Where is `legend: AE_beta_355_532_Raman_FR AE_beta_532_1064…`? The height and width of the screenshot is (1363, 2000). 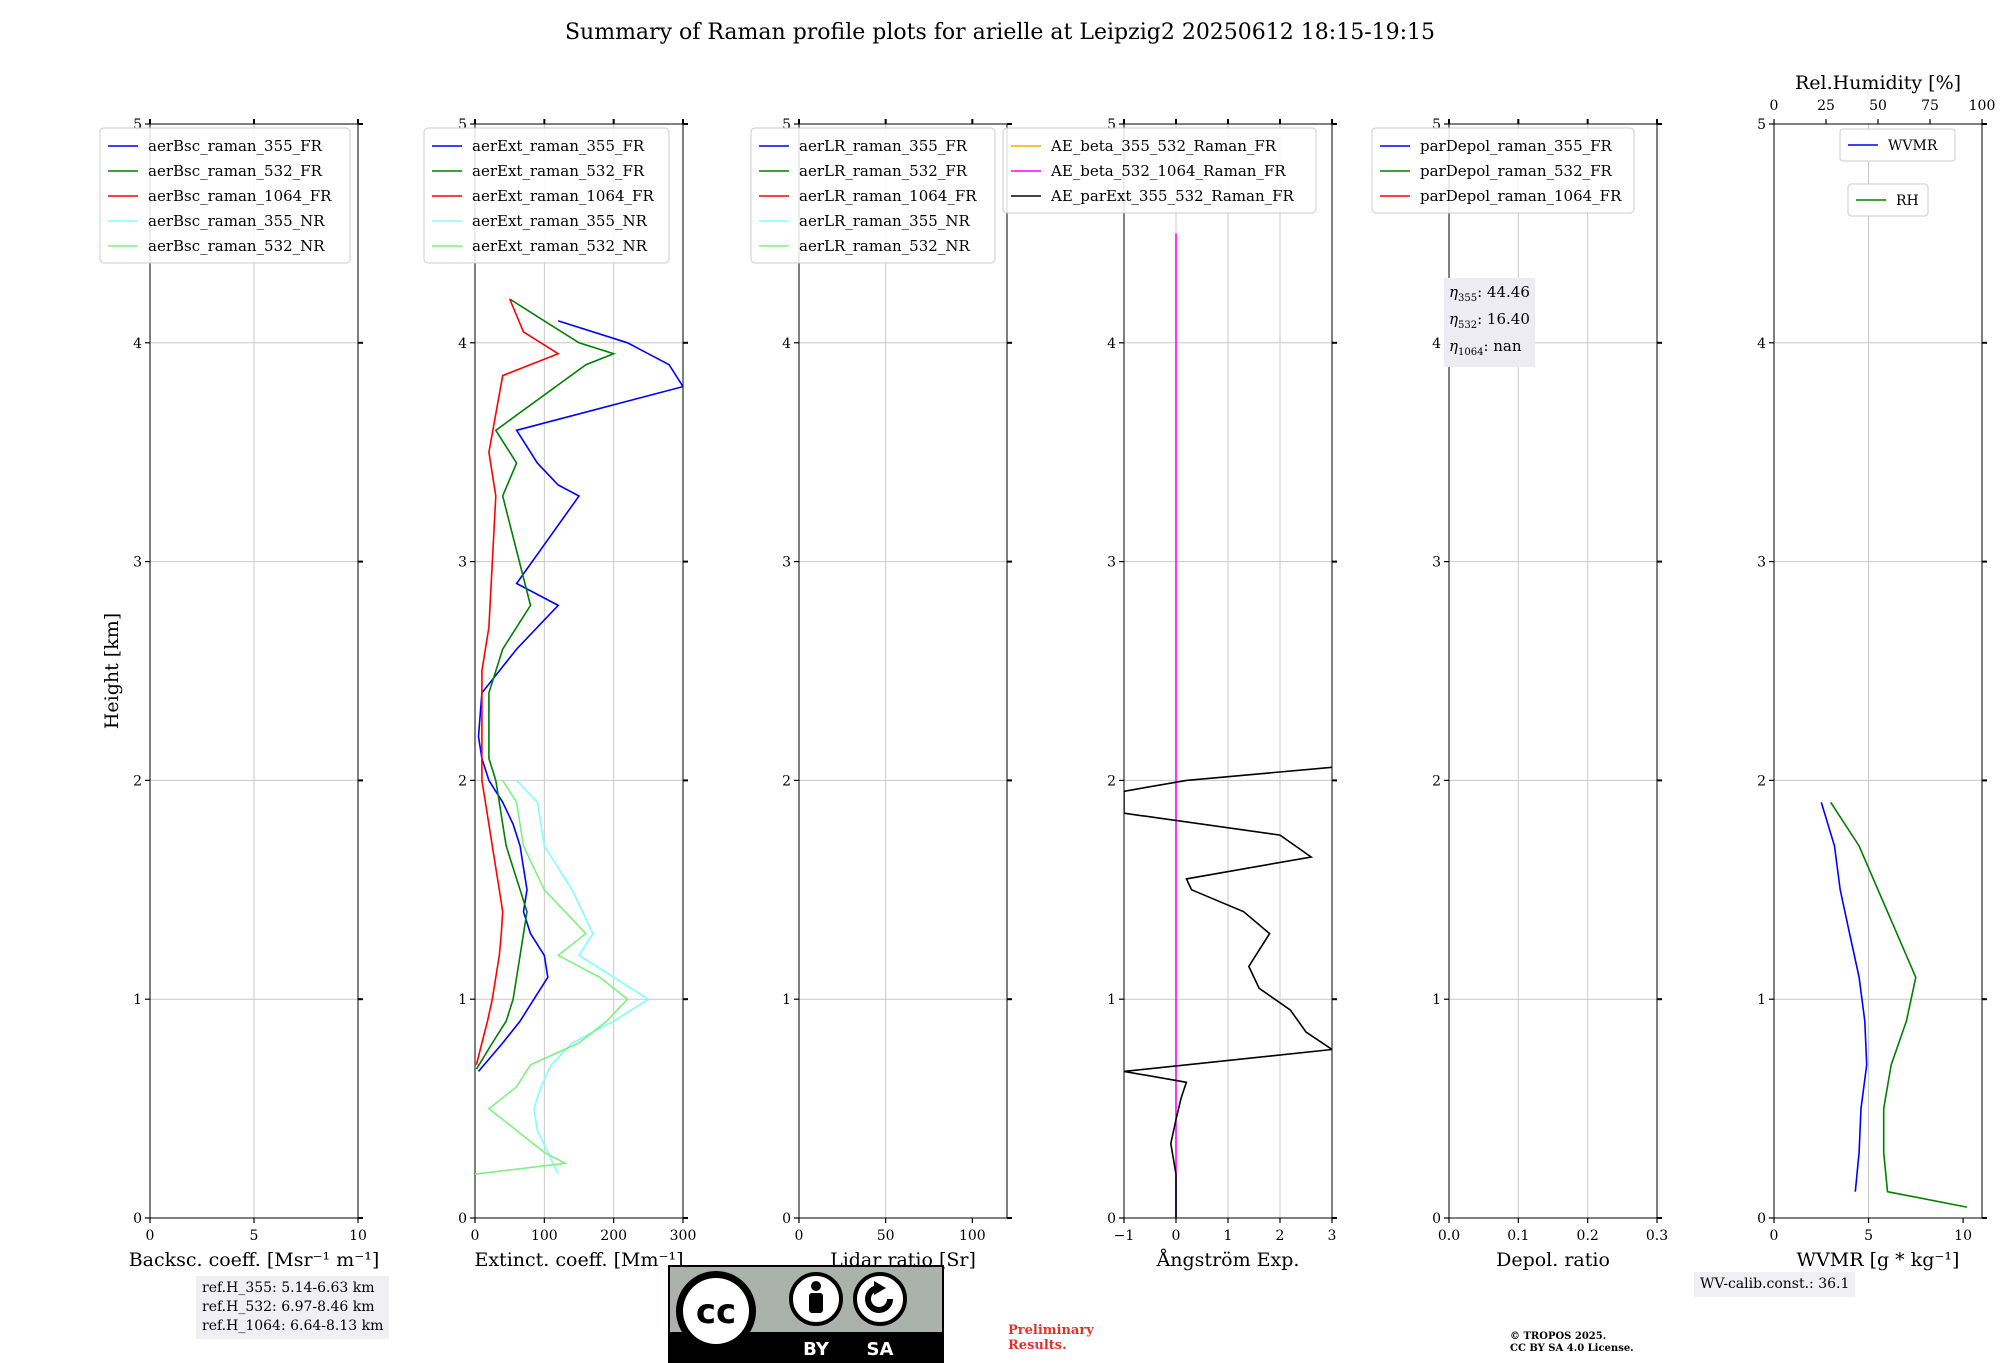 legend: AE_beta_355_532_Raman_FR AE_beta_532_1064… is located at coordinates (1159, 170).